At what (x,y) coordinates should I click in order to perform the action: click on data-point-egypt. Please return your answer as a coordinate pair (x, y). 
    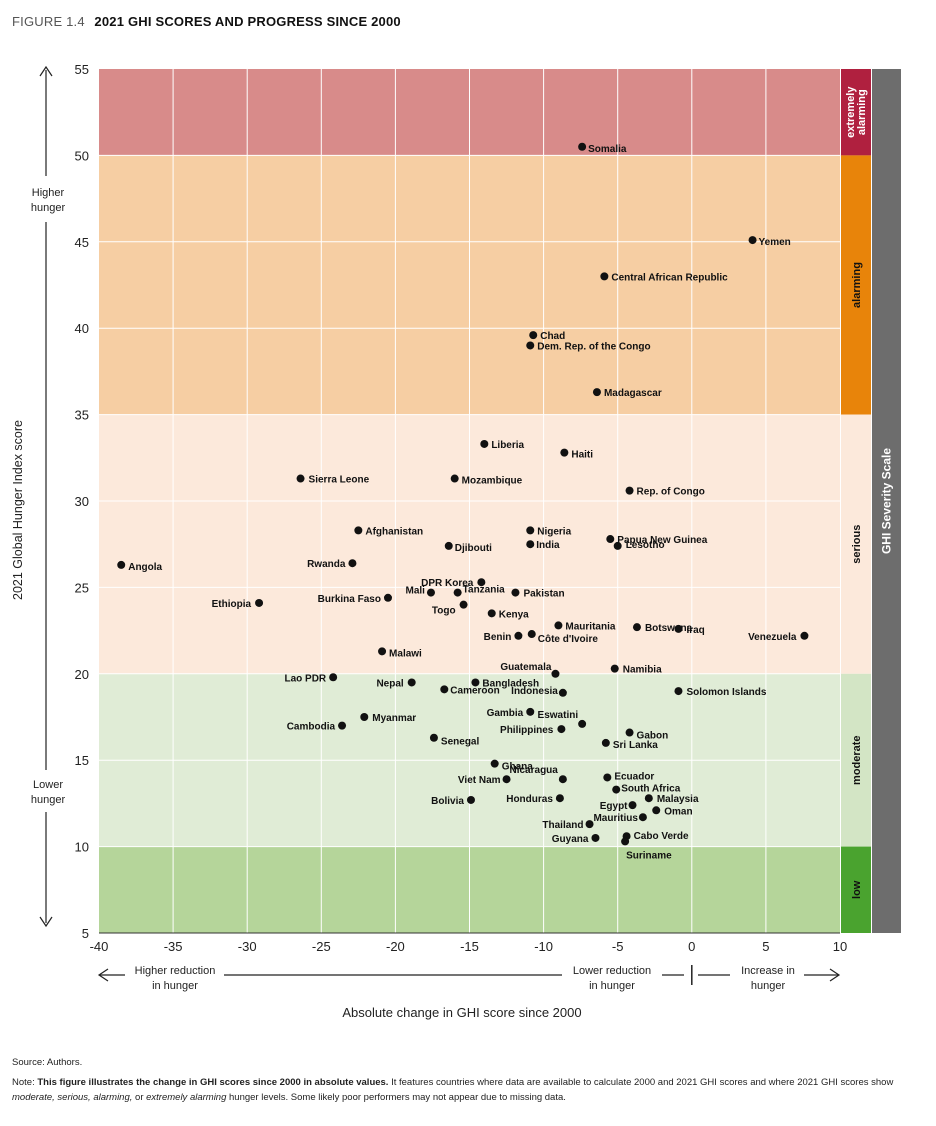
    Looking at the image, I should click on (632, 805).